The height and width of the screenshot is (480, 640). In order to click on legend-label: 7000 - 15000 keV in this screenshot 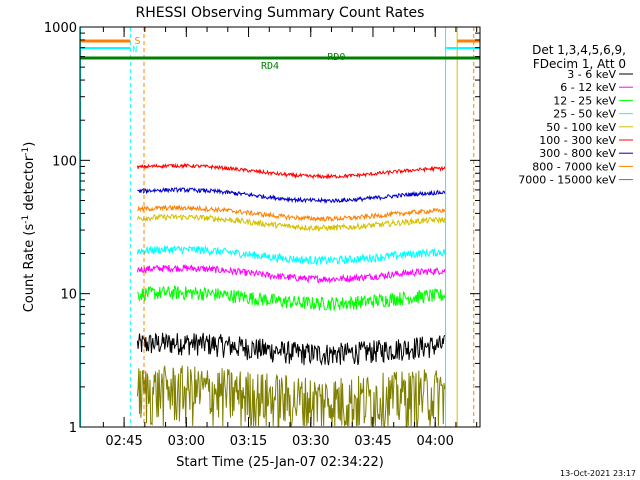, I will do `click(567, 180)`.